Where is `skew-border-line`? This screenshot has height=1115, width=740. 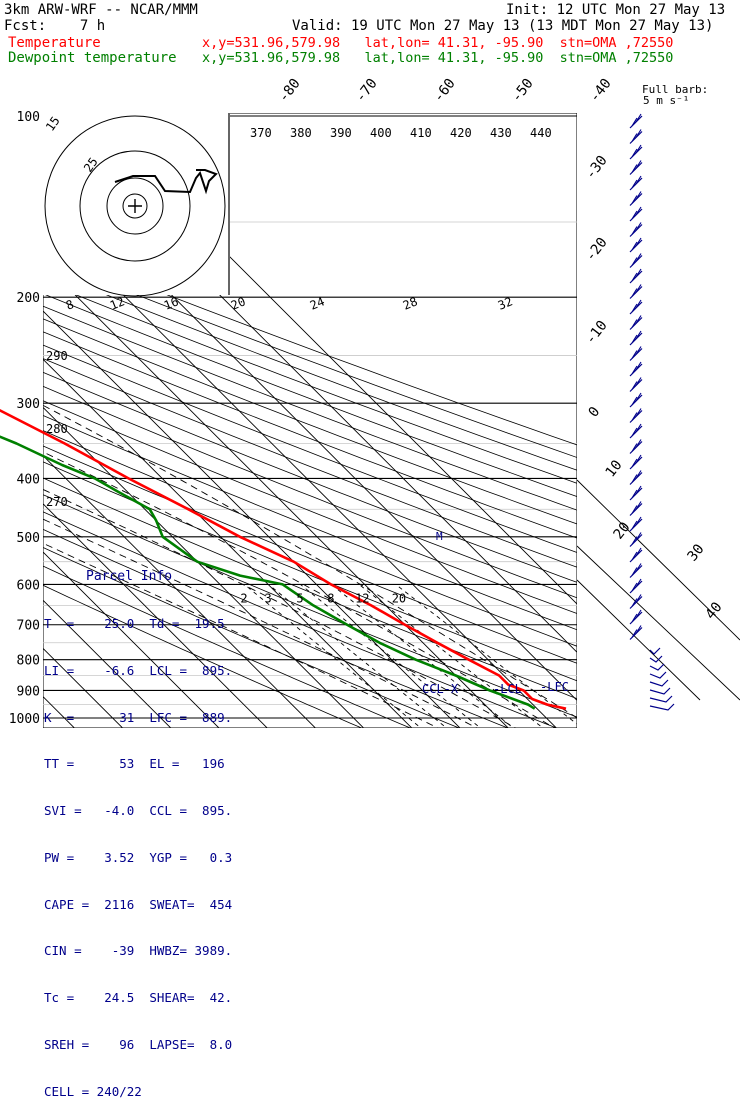 skew-border-line is located at coordinates (658, 590).